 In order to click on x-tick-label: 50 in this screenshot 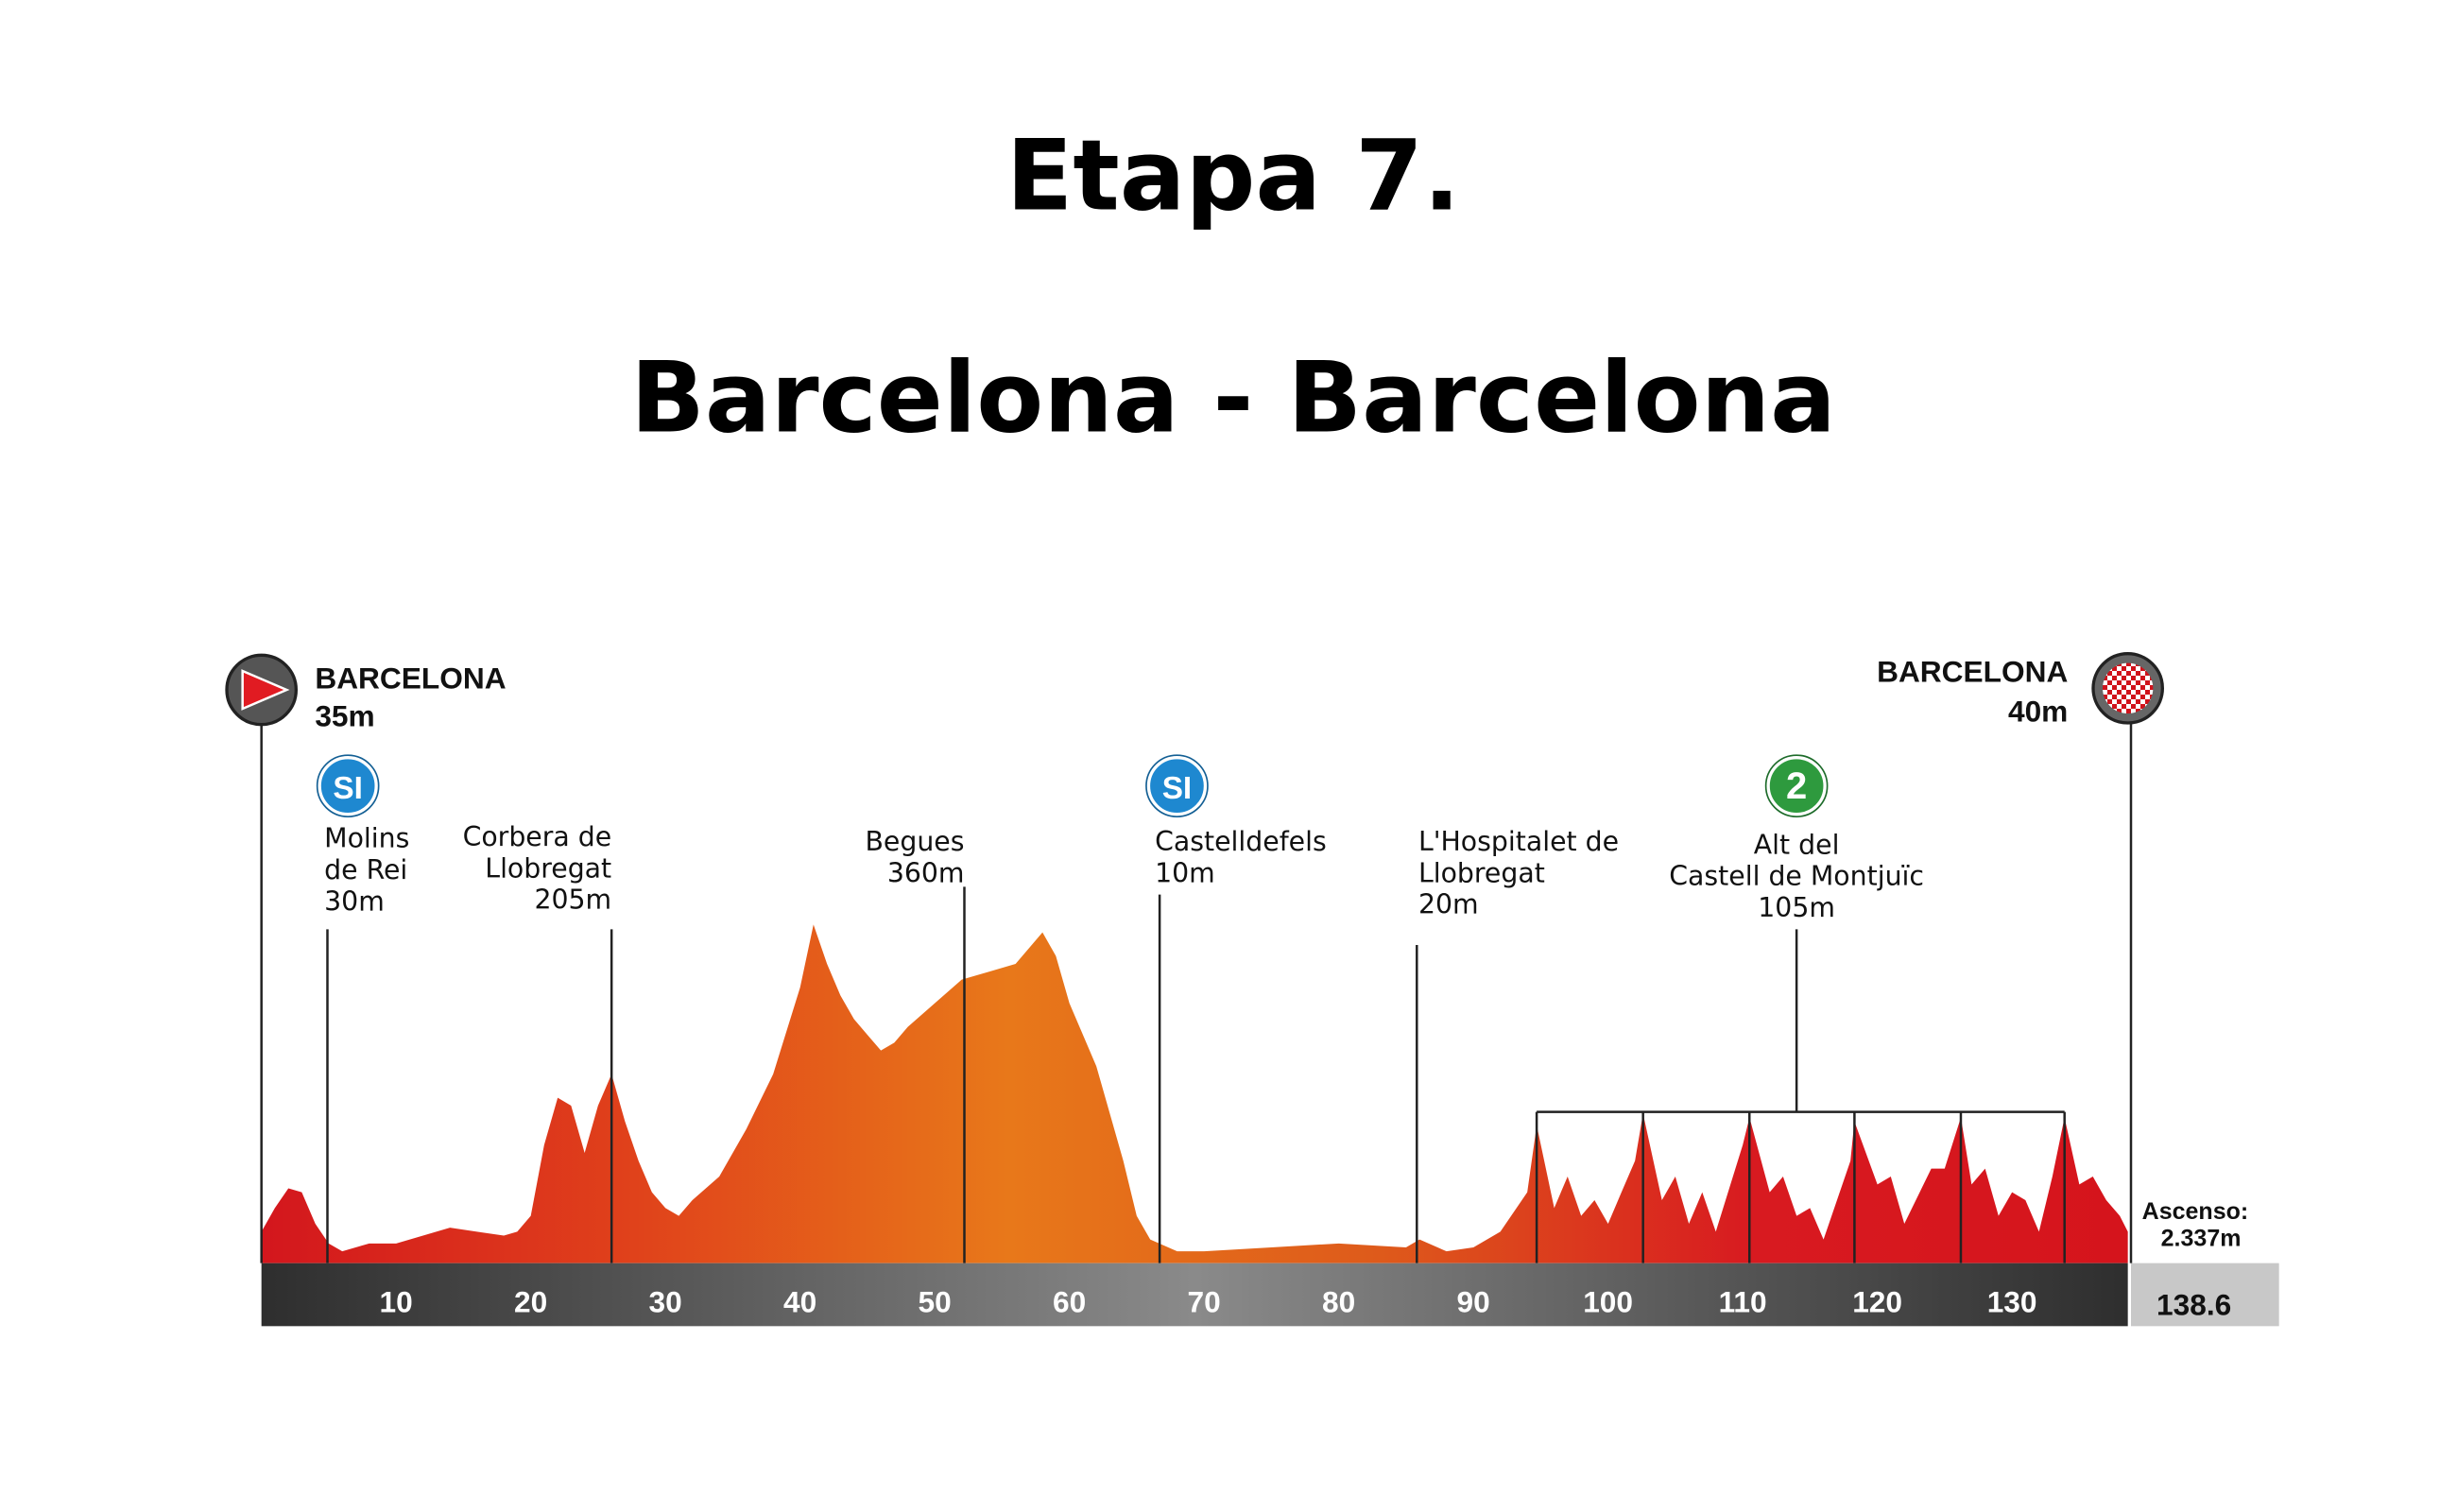, I will do `click(935, 1301)`.